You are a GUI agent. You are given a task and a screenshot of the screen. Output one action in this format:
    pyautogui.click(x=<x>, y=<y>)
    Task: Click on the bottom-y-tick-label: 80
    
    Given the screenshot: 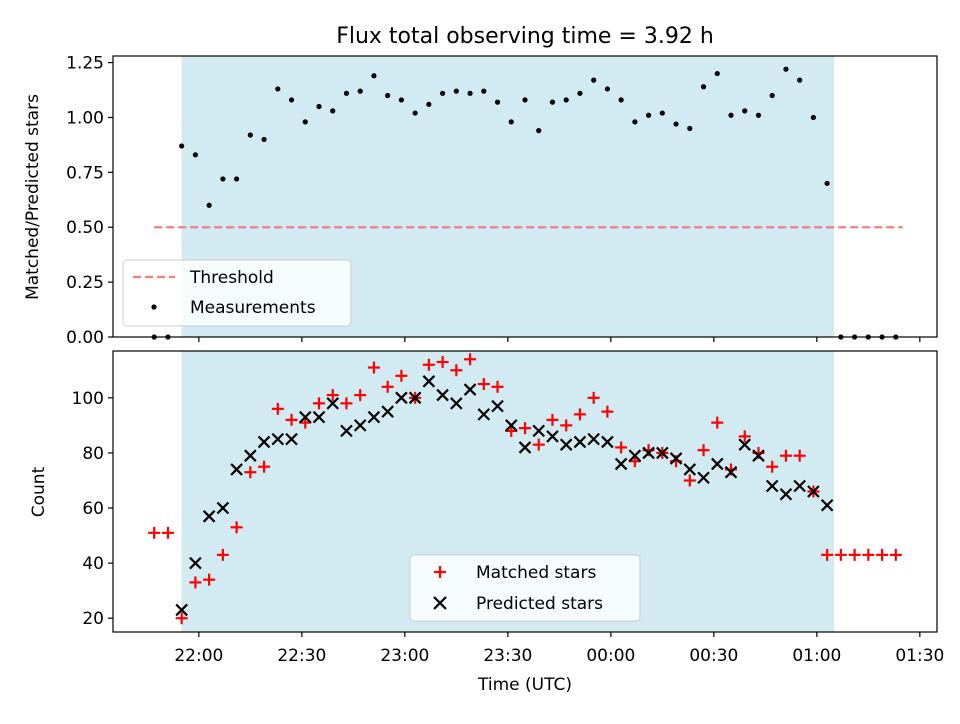 What is the action you would take?
    pyautogui.click(x=93, y=454)
    